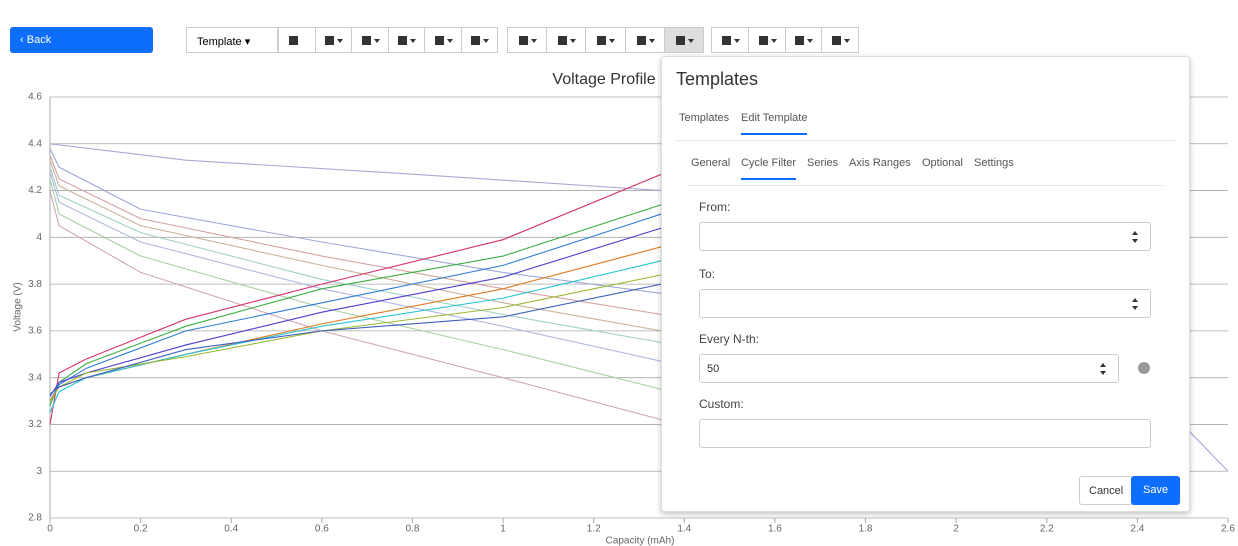  Describe the element at coordinates (707, 274) in the screenshot. I see `field-label: To:` at that location.